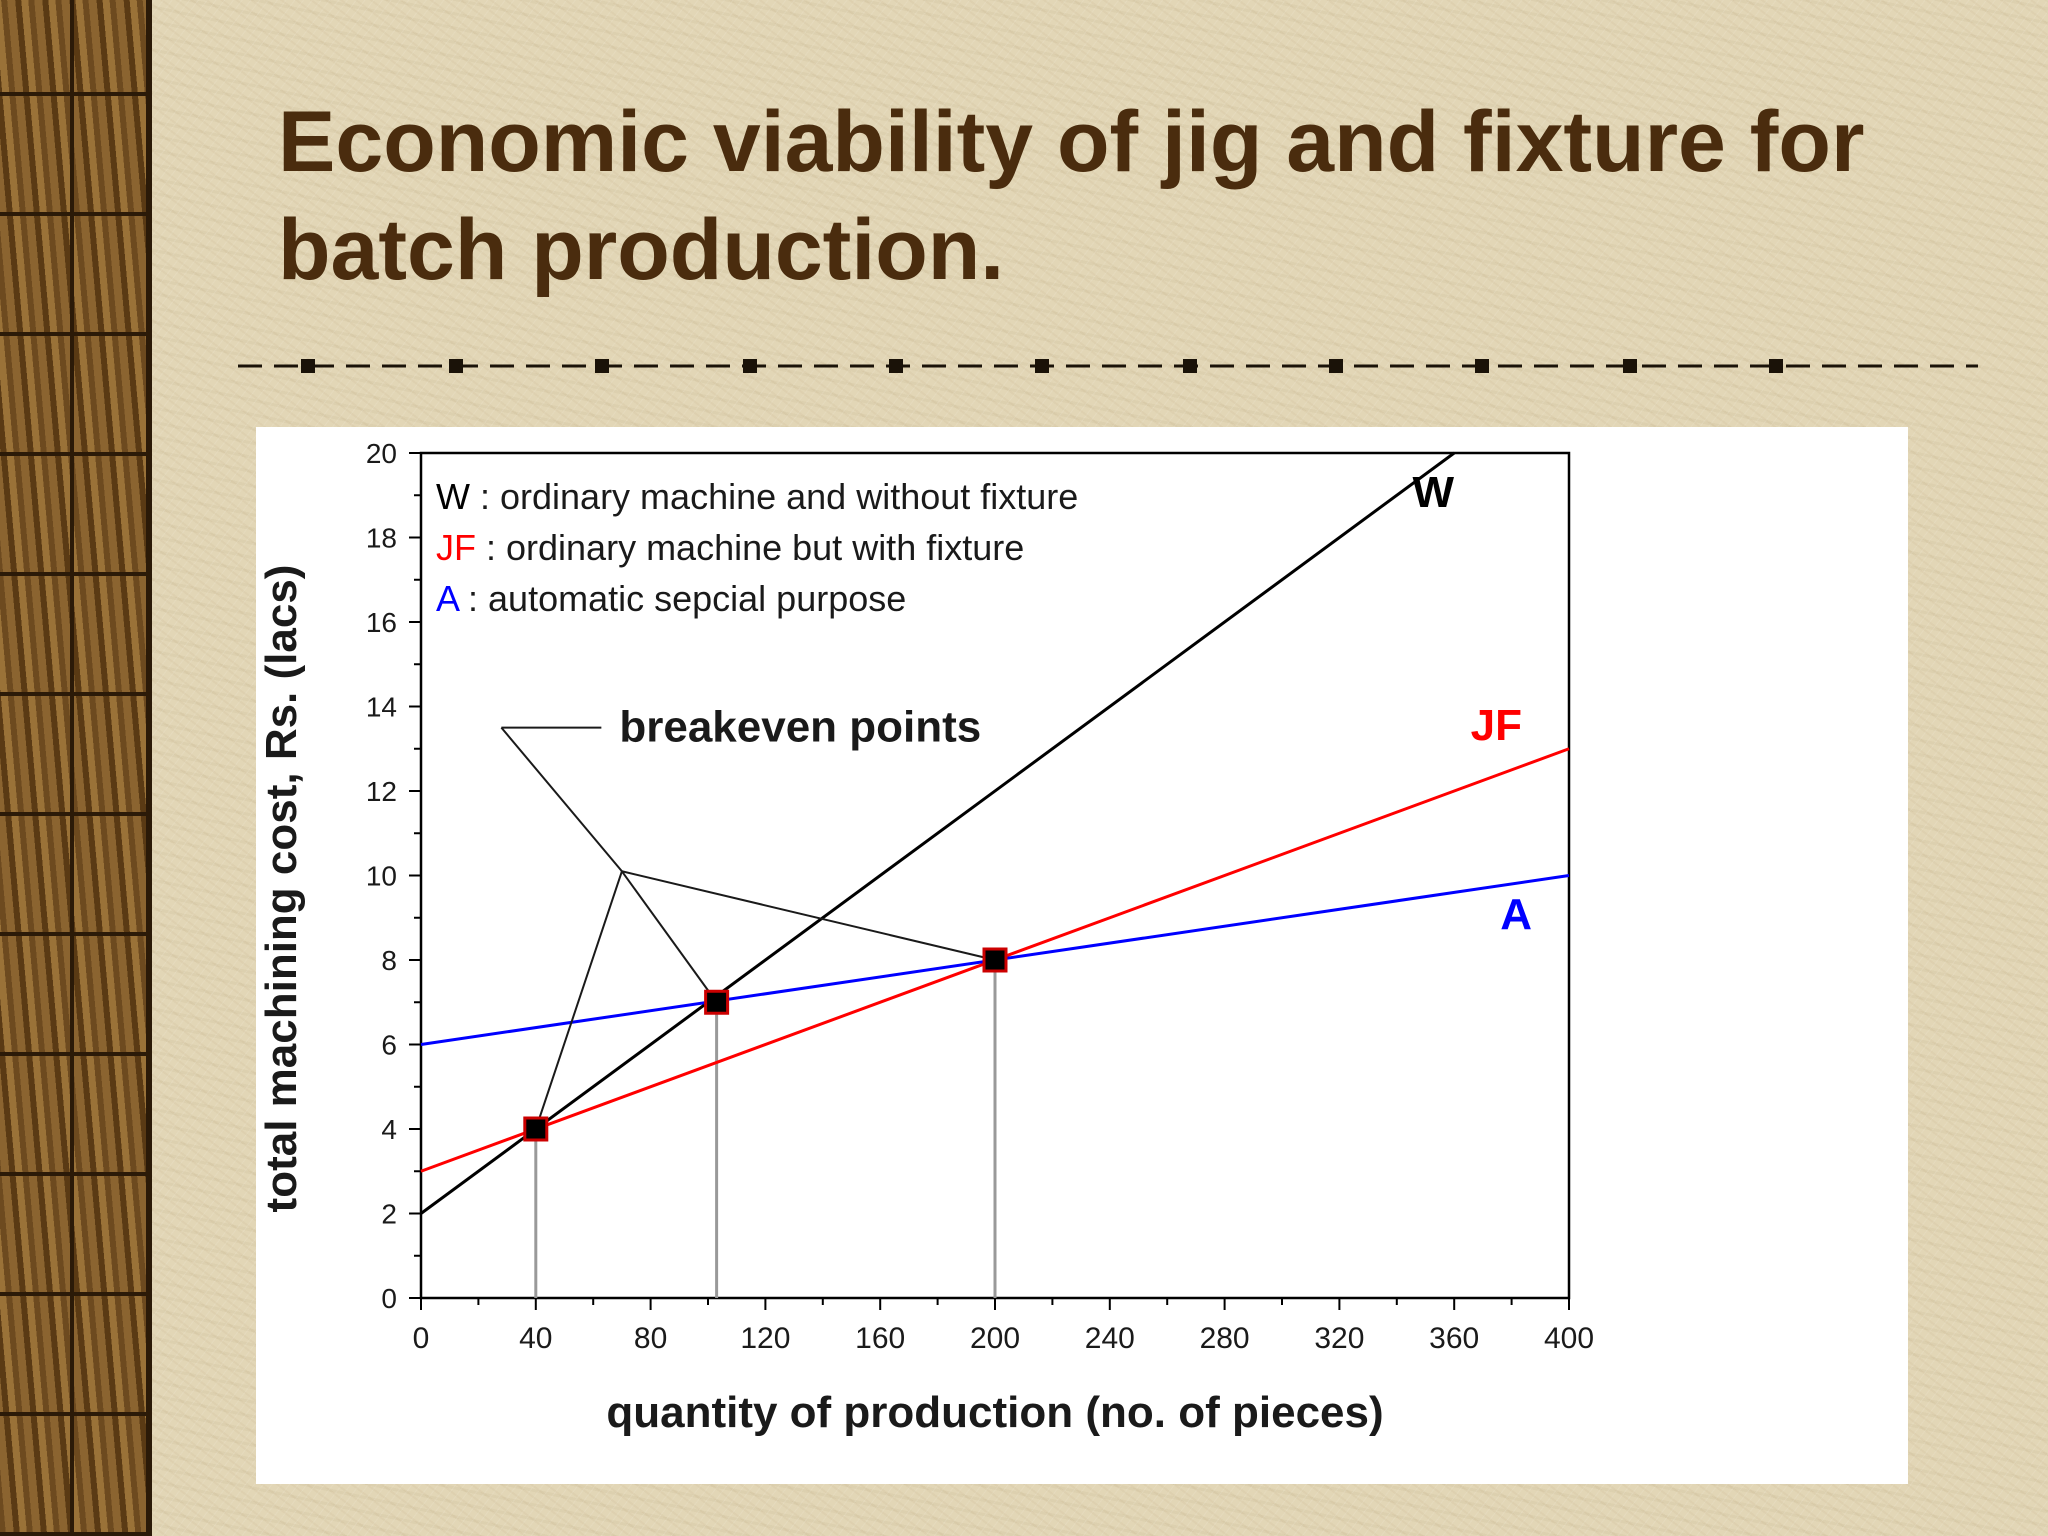 The height and width of the screenshot is (1536, 2048). I want to click on x-ticks: 0 40 80 120 160 200 240 280 320 360 400, so click(1003, 1326).